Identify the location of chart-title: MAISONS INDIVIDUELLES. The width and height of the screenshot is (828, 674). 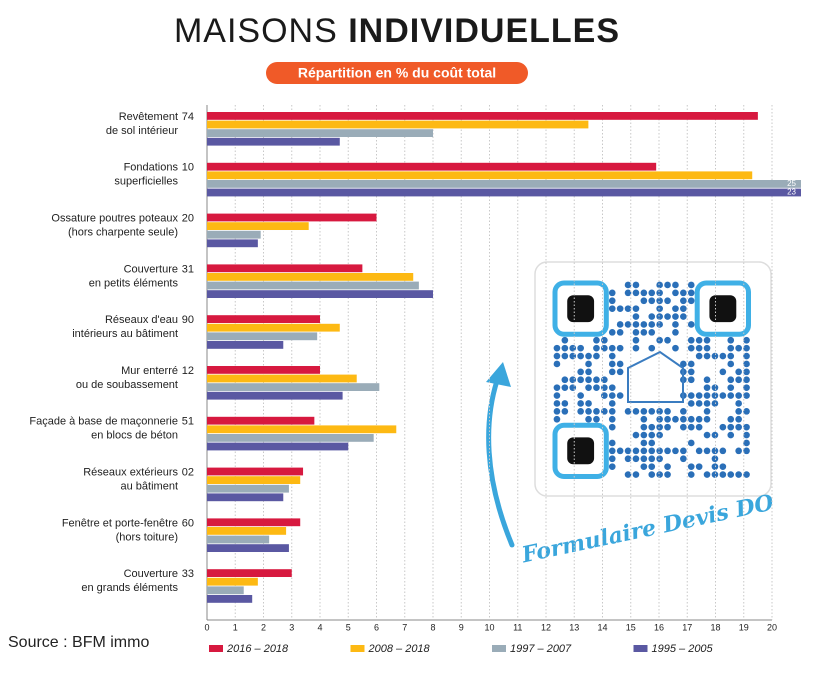
(397, 31).